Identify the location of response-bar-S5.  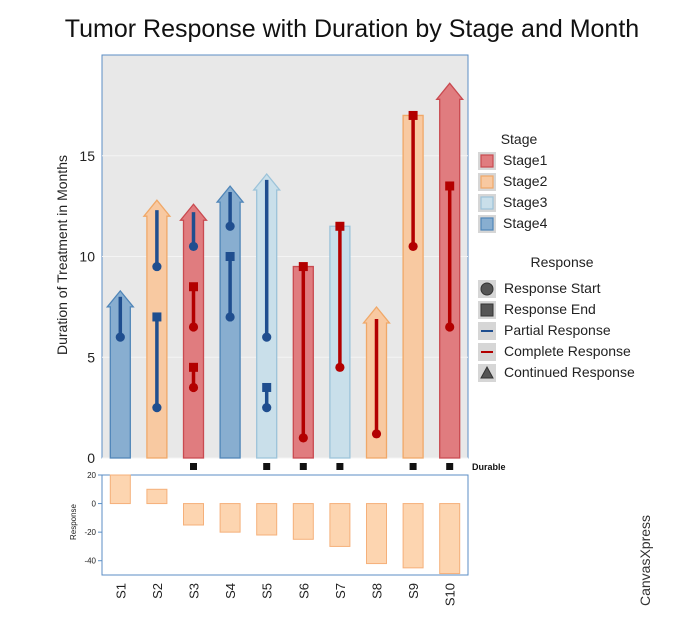
(267, 519).